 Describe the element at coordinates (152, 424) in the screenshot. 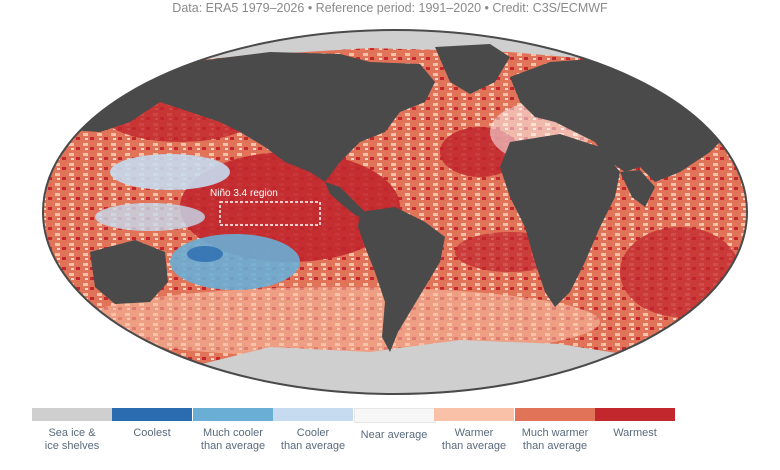

I see `legend-item: Coolest` at that location.